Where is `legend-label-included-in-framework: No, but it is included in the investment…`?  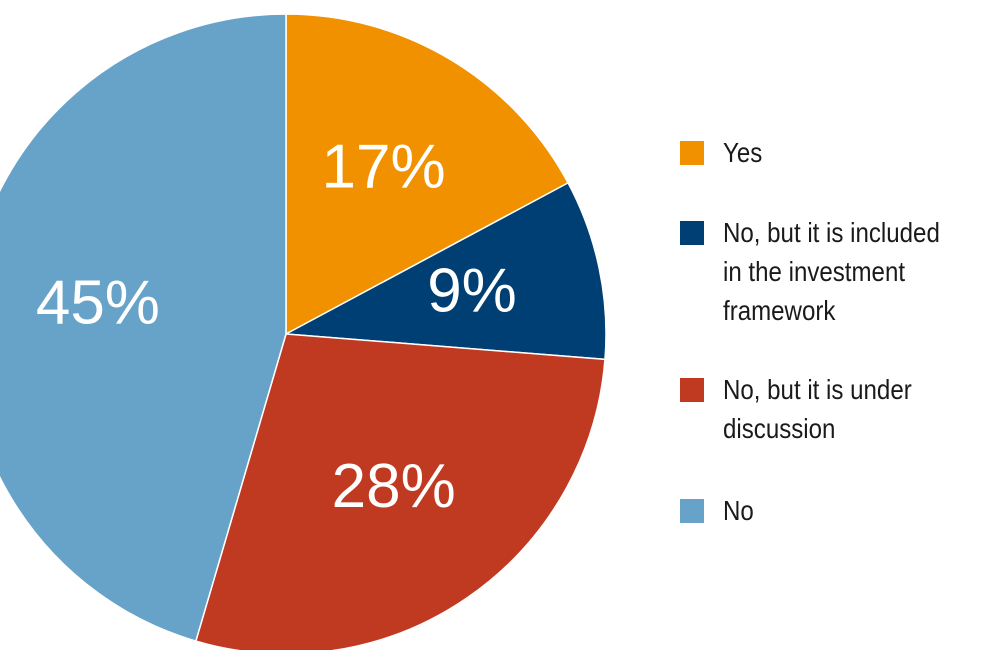 legend-label-included-in-framework: No, but it is included in the investment… is located at coordinates (831, 271).